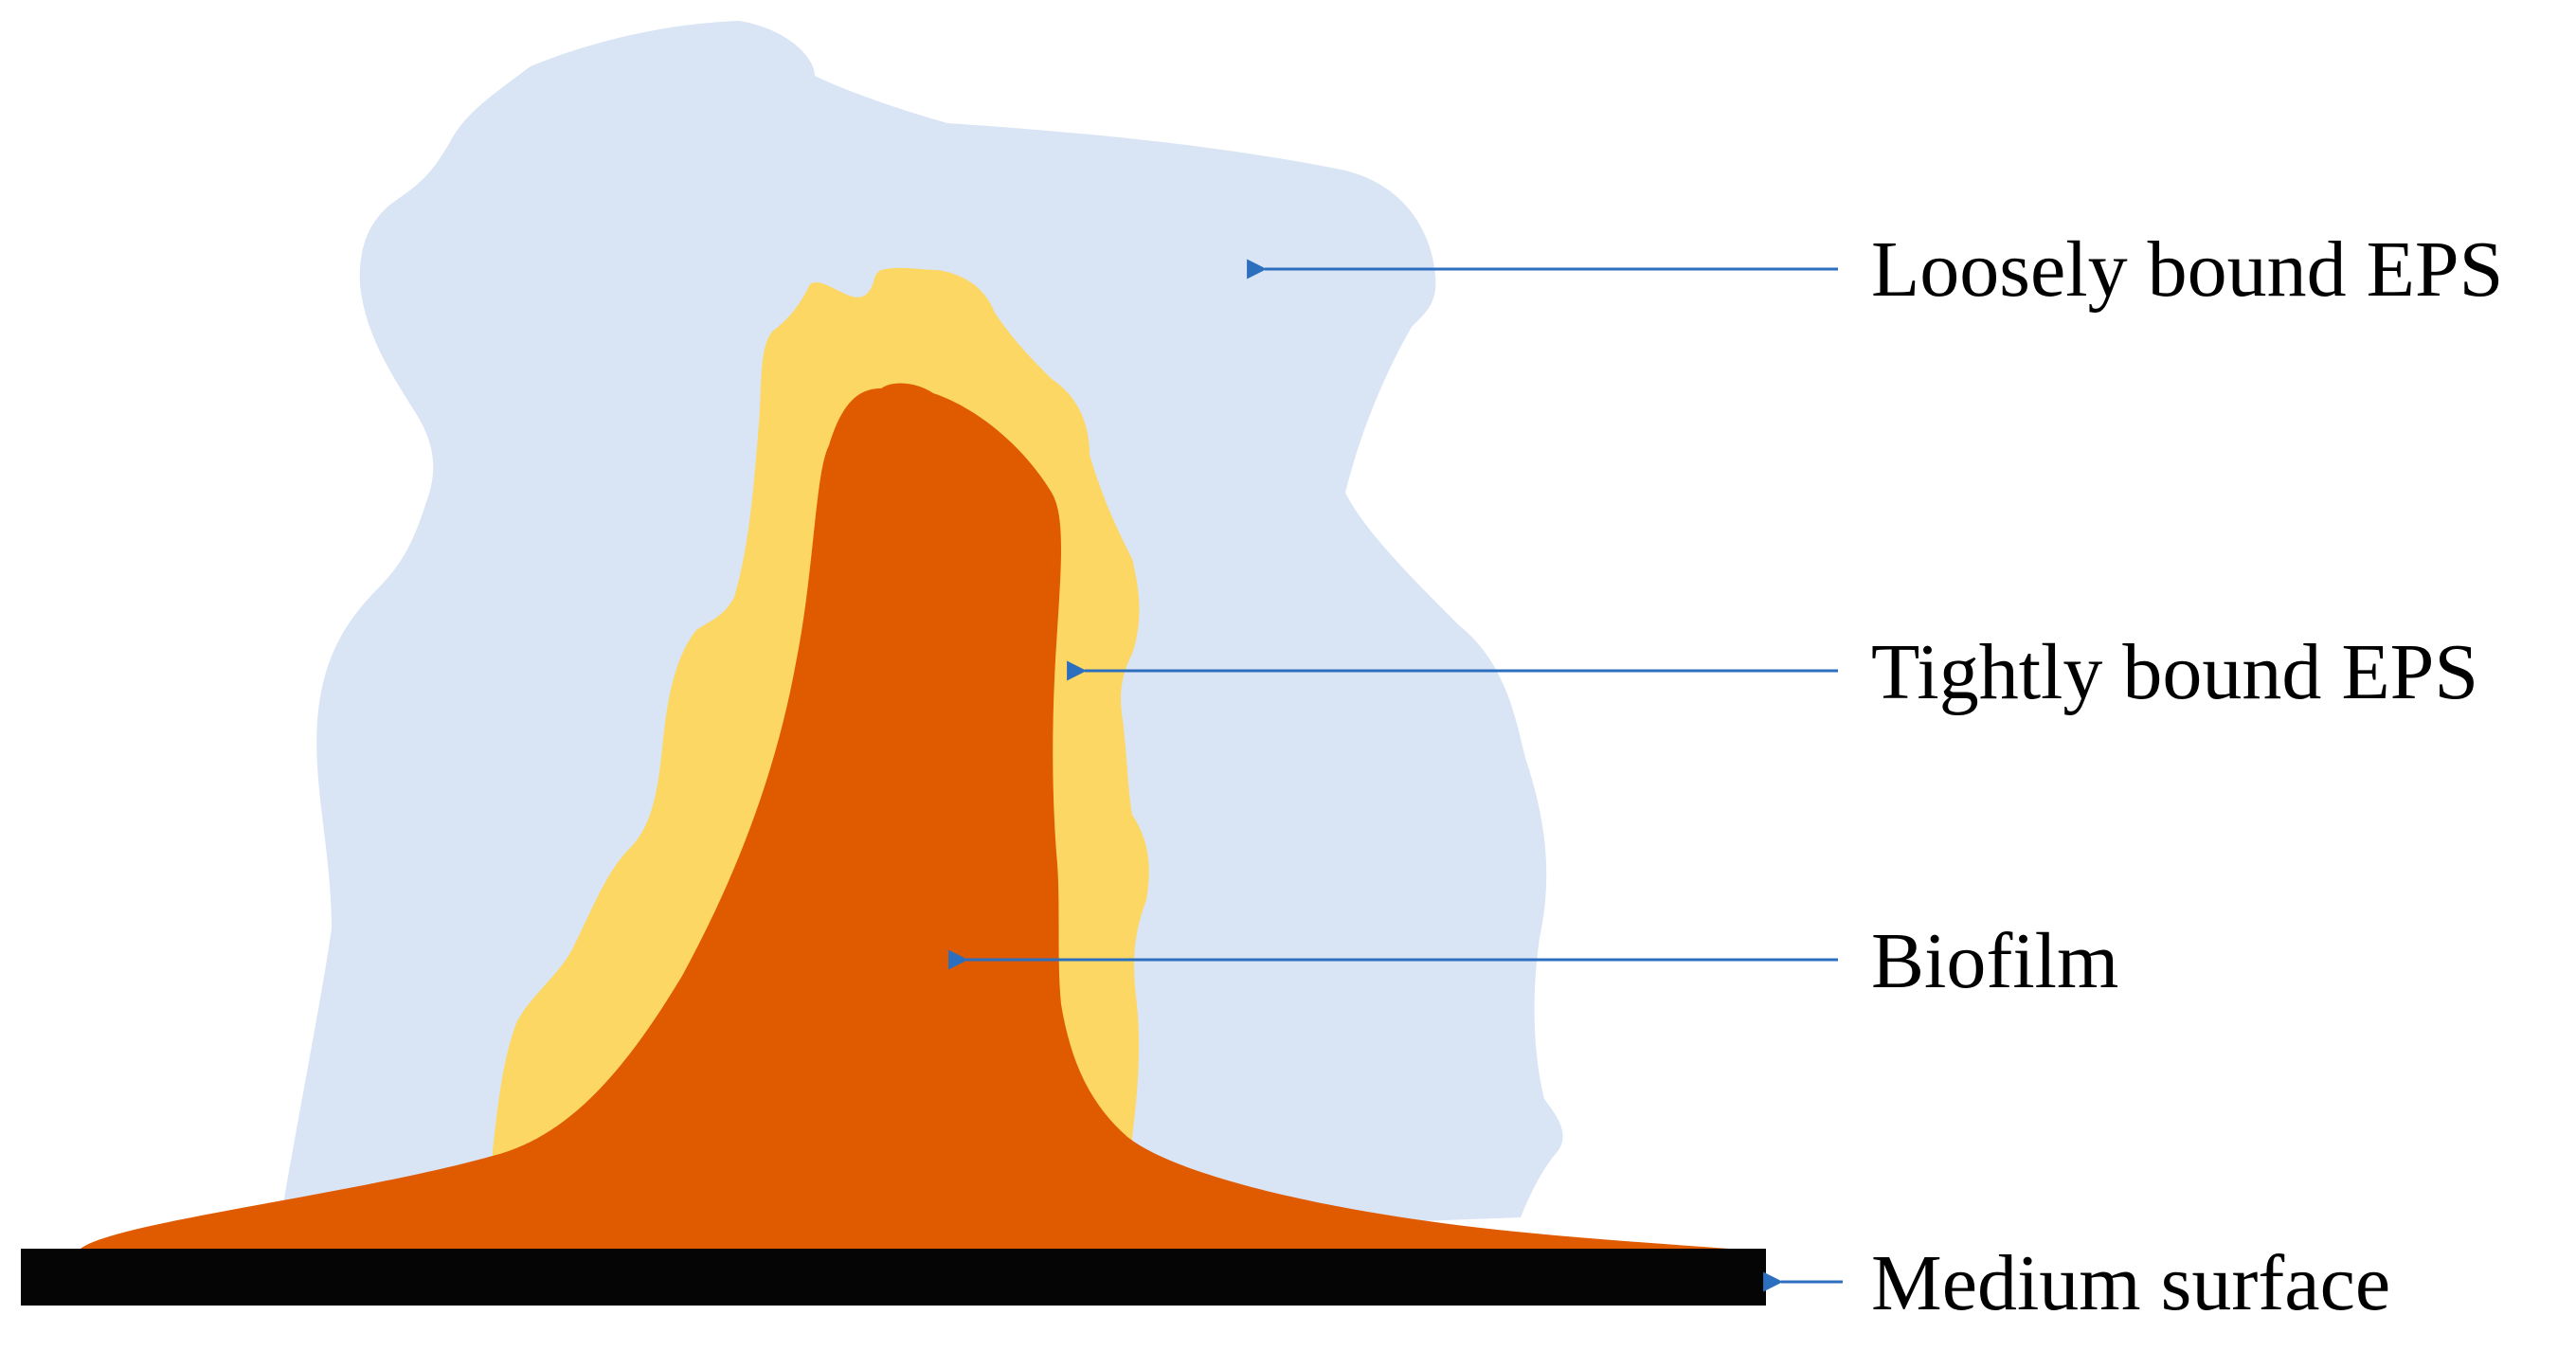 Image resolution: width=2576 pixels, height=1351 pixels. What do you see at coordinates (2130, 1283) in the screenshot?
I see `medium-surface-label: Medium surface` at bounding box center [2130, 1283].